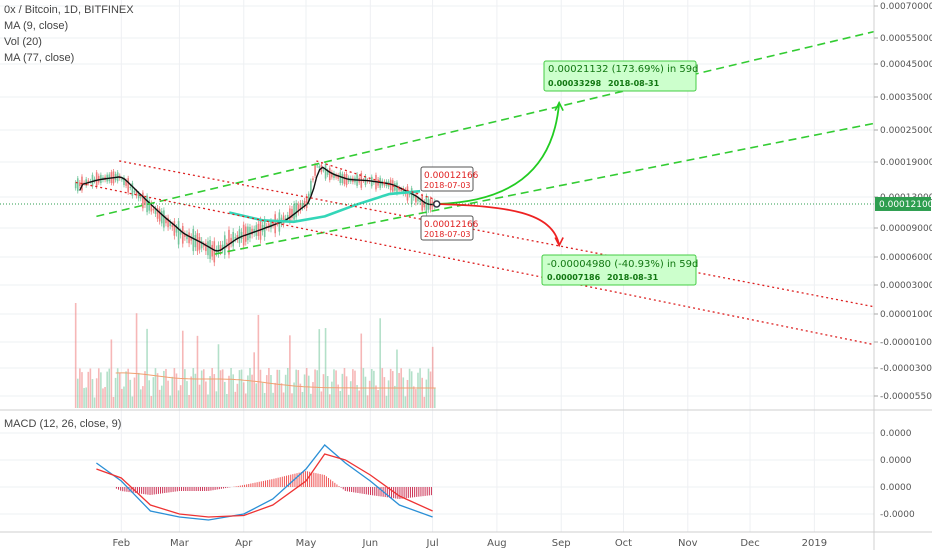 The image size is (932, 555). I want to click on price-tick-label: 0.00003000, so click(906, 286).